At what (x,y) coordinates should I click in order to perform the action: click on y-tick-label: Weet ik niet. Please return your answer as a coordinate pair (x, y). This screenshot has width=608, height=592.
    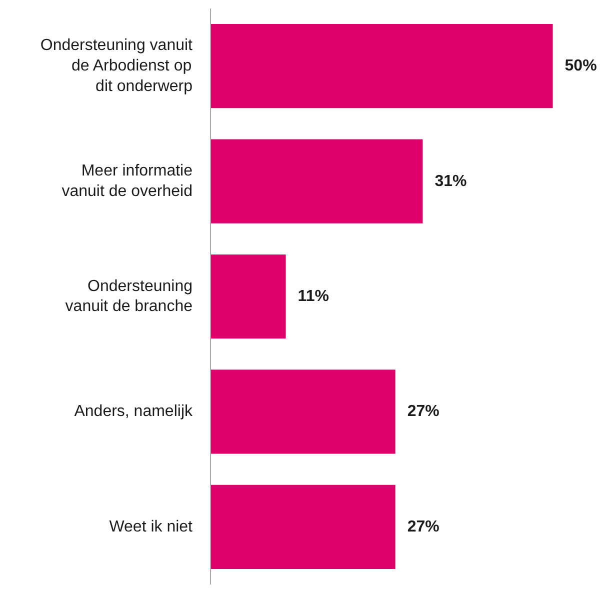
    Looking at the image, I should click on (151, 527).